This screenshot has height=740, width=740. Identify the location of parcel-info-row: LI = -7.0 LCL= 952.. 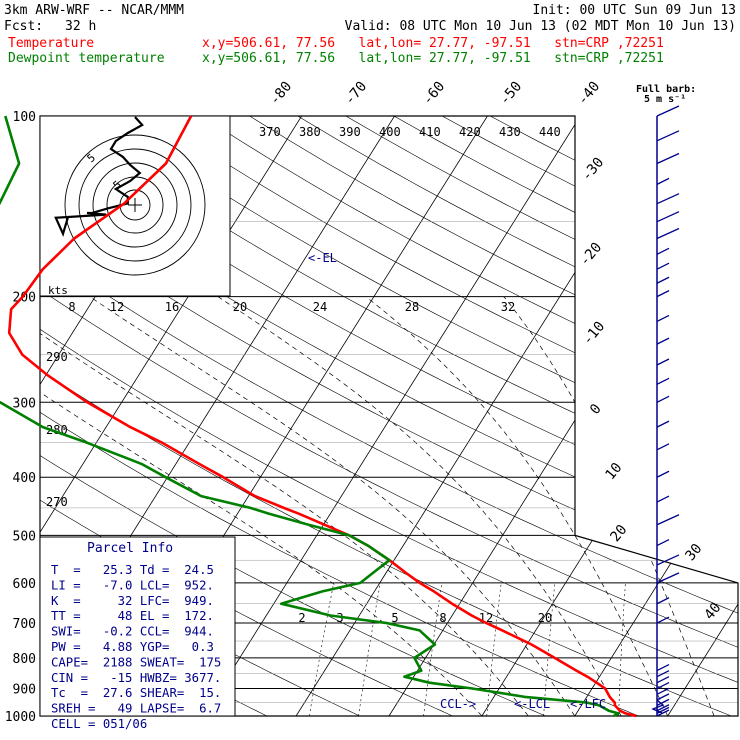
(132, 585).